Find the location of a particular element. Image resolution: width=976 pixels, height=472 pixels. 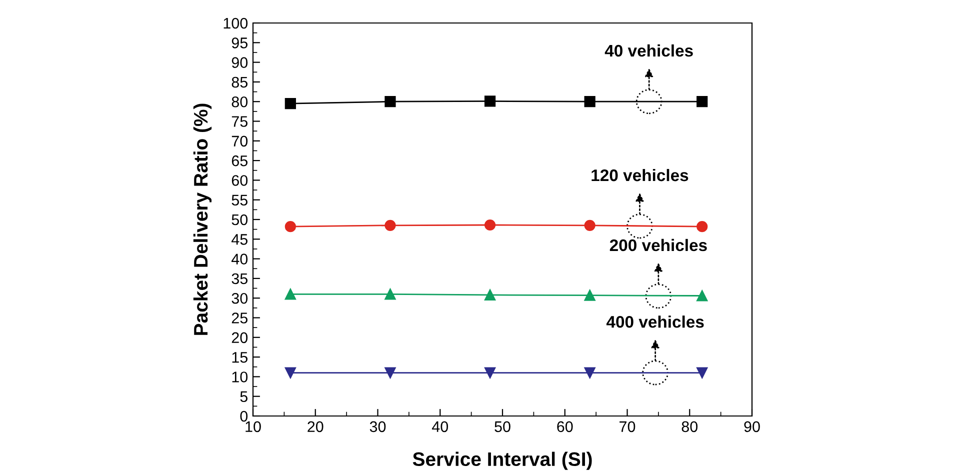

annotation: 120 vehicles is located at coordinates (640, 175).